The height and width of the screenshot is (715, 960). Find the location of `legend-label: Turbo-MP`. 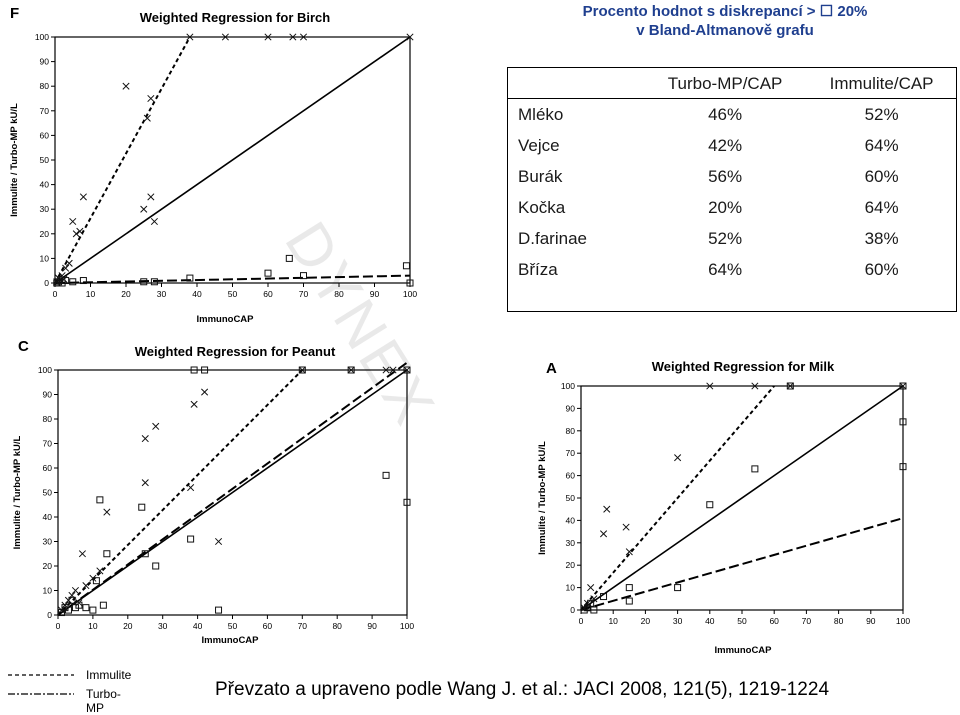

legend-label: Turbo-MP is located at coordinates (103, 701).